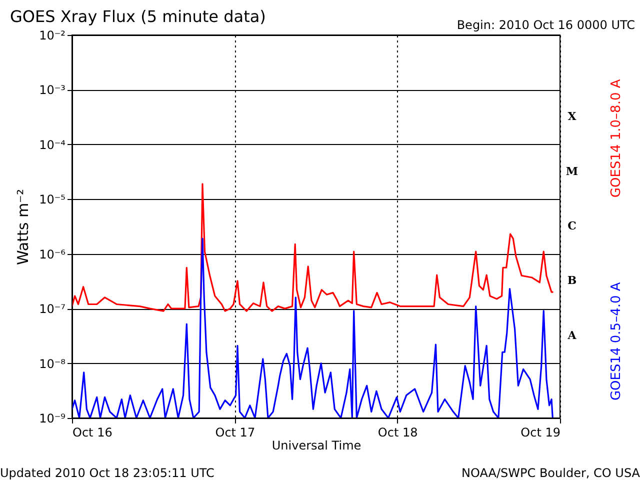 This screenshot has width=640, height=480. Describe the element at coordinates (52, 90) in the screenshot. I see `y-tick-label: 10⁻³` at that location.